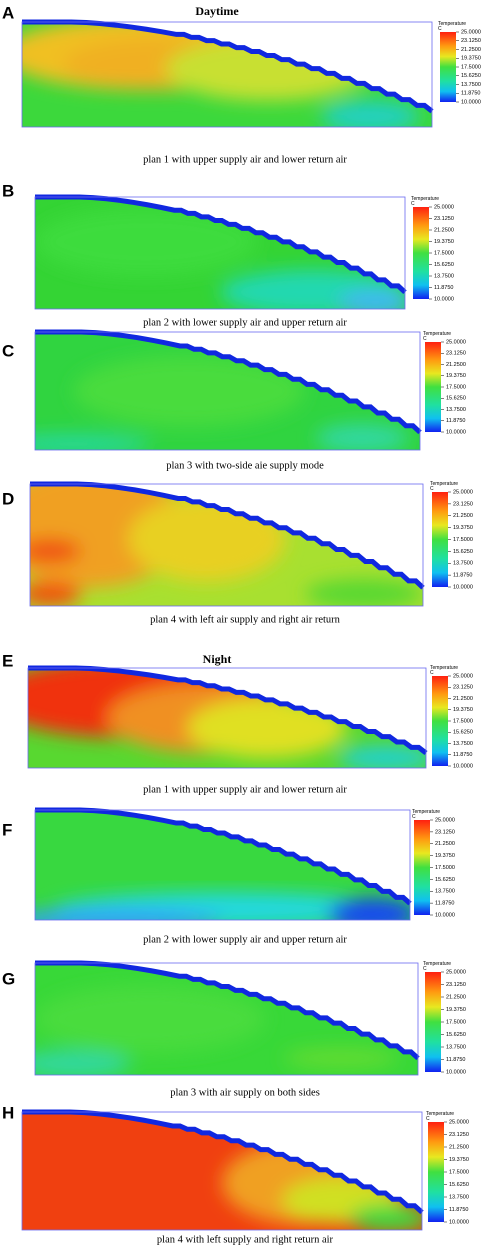 Image resolution: width=491 pixels, height=1249 pixels. What do you see at coordinates (245, 465) in the screenshot?
I see `panel-caption: plan 3 with two-side aie supply mode` at bounding box center [245, 465].